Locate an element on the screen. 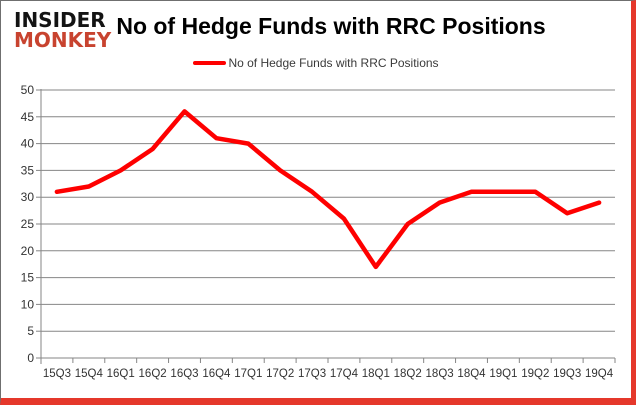  x-tick-label: 18Q4 is located at coordinates (471, 374).